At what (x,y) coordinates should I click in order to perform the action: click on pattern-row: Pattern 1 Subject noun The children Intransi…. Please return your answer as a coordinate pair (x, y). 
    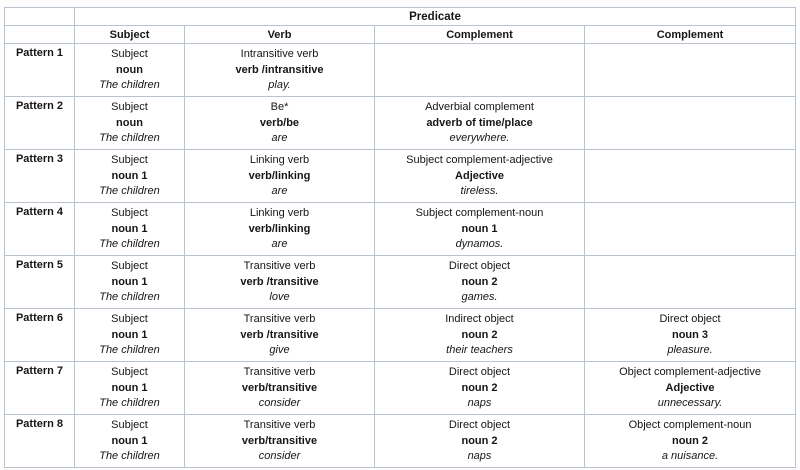
    Looking at the image, I should click on (400, 70).